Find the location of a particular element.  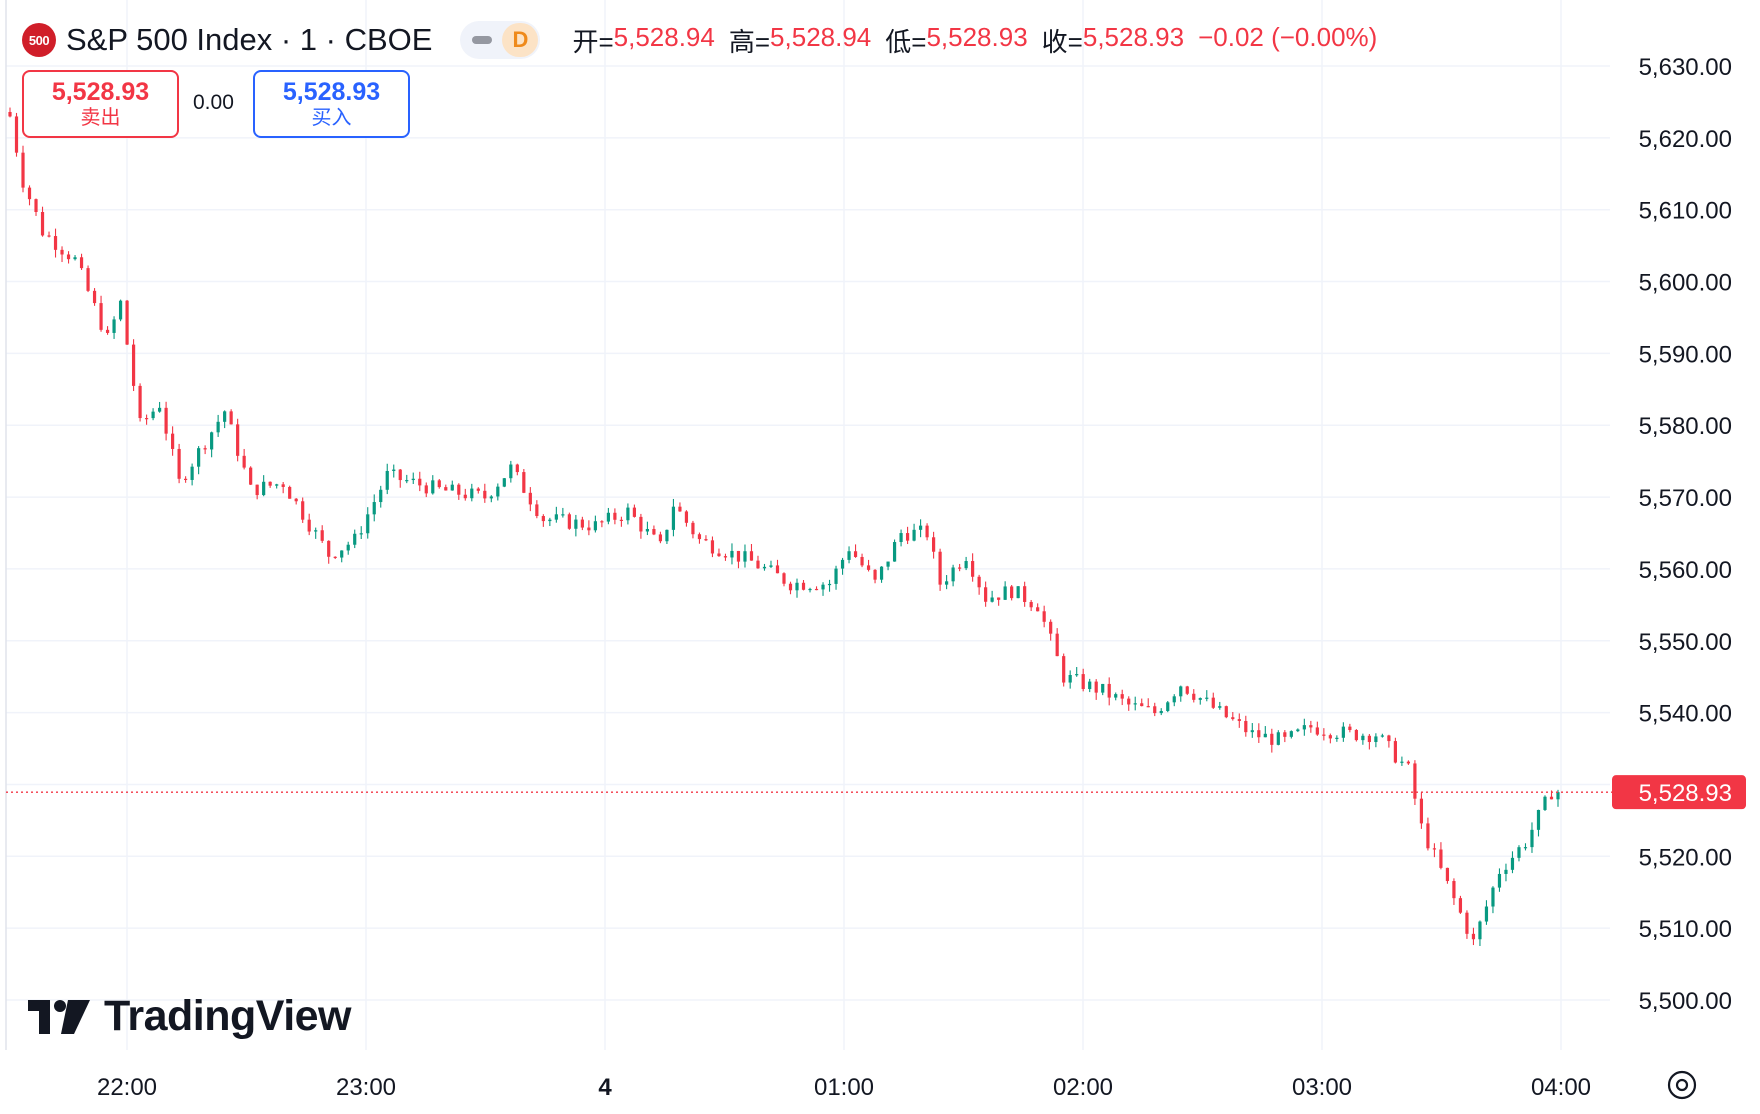

open-label: 开= is located at coordinates (593, 41).